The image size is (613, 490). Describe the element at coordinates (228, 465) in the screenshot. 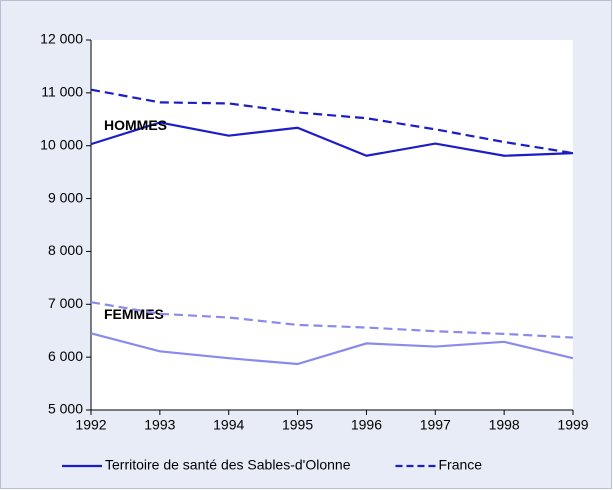

I see `legend-label: Territoire de santé des Sables-d'Olonne` at that location.